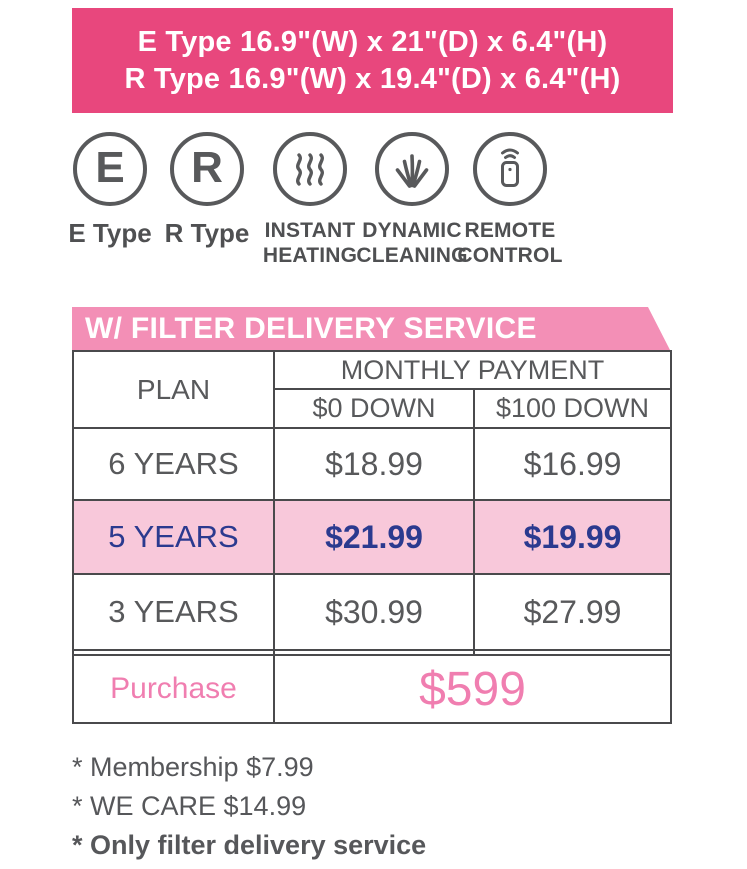 Image resolution: width=747 pixels, height=869 pixels. I want to click on price-cell: $30.99, so click(374, 612).